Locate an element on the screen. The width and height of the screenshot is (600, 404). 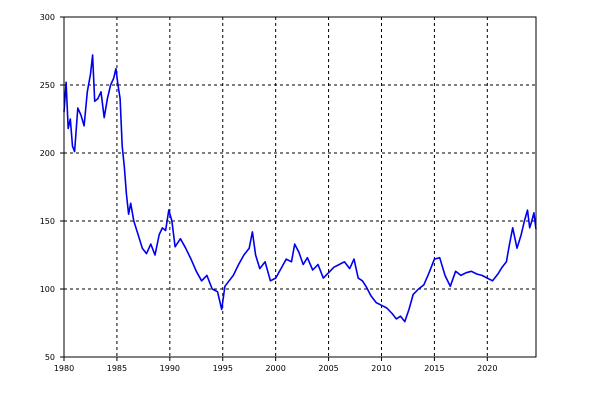
x-tick-label: 2015 is located at coordinates (434, 368).